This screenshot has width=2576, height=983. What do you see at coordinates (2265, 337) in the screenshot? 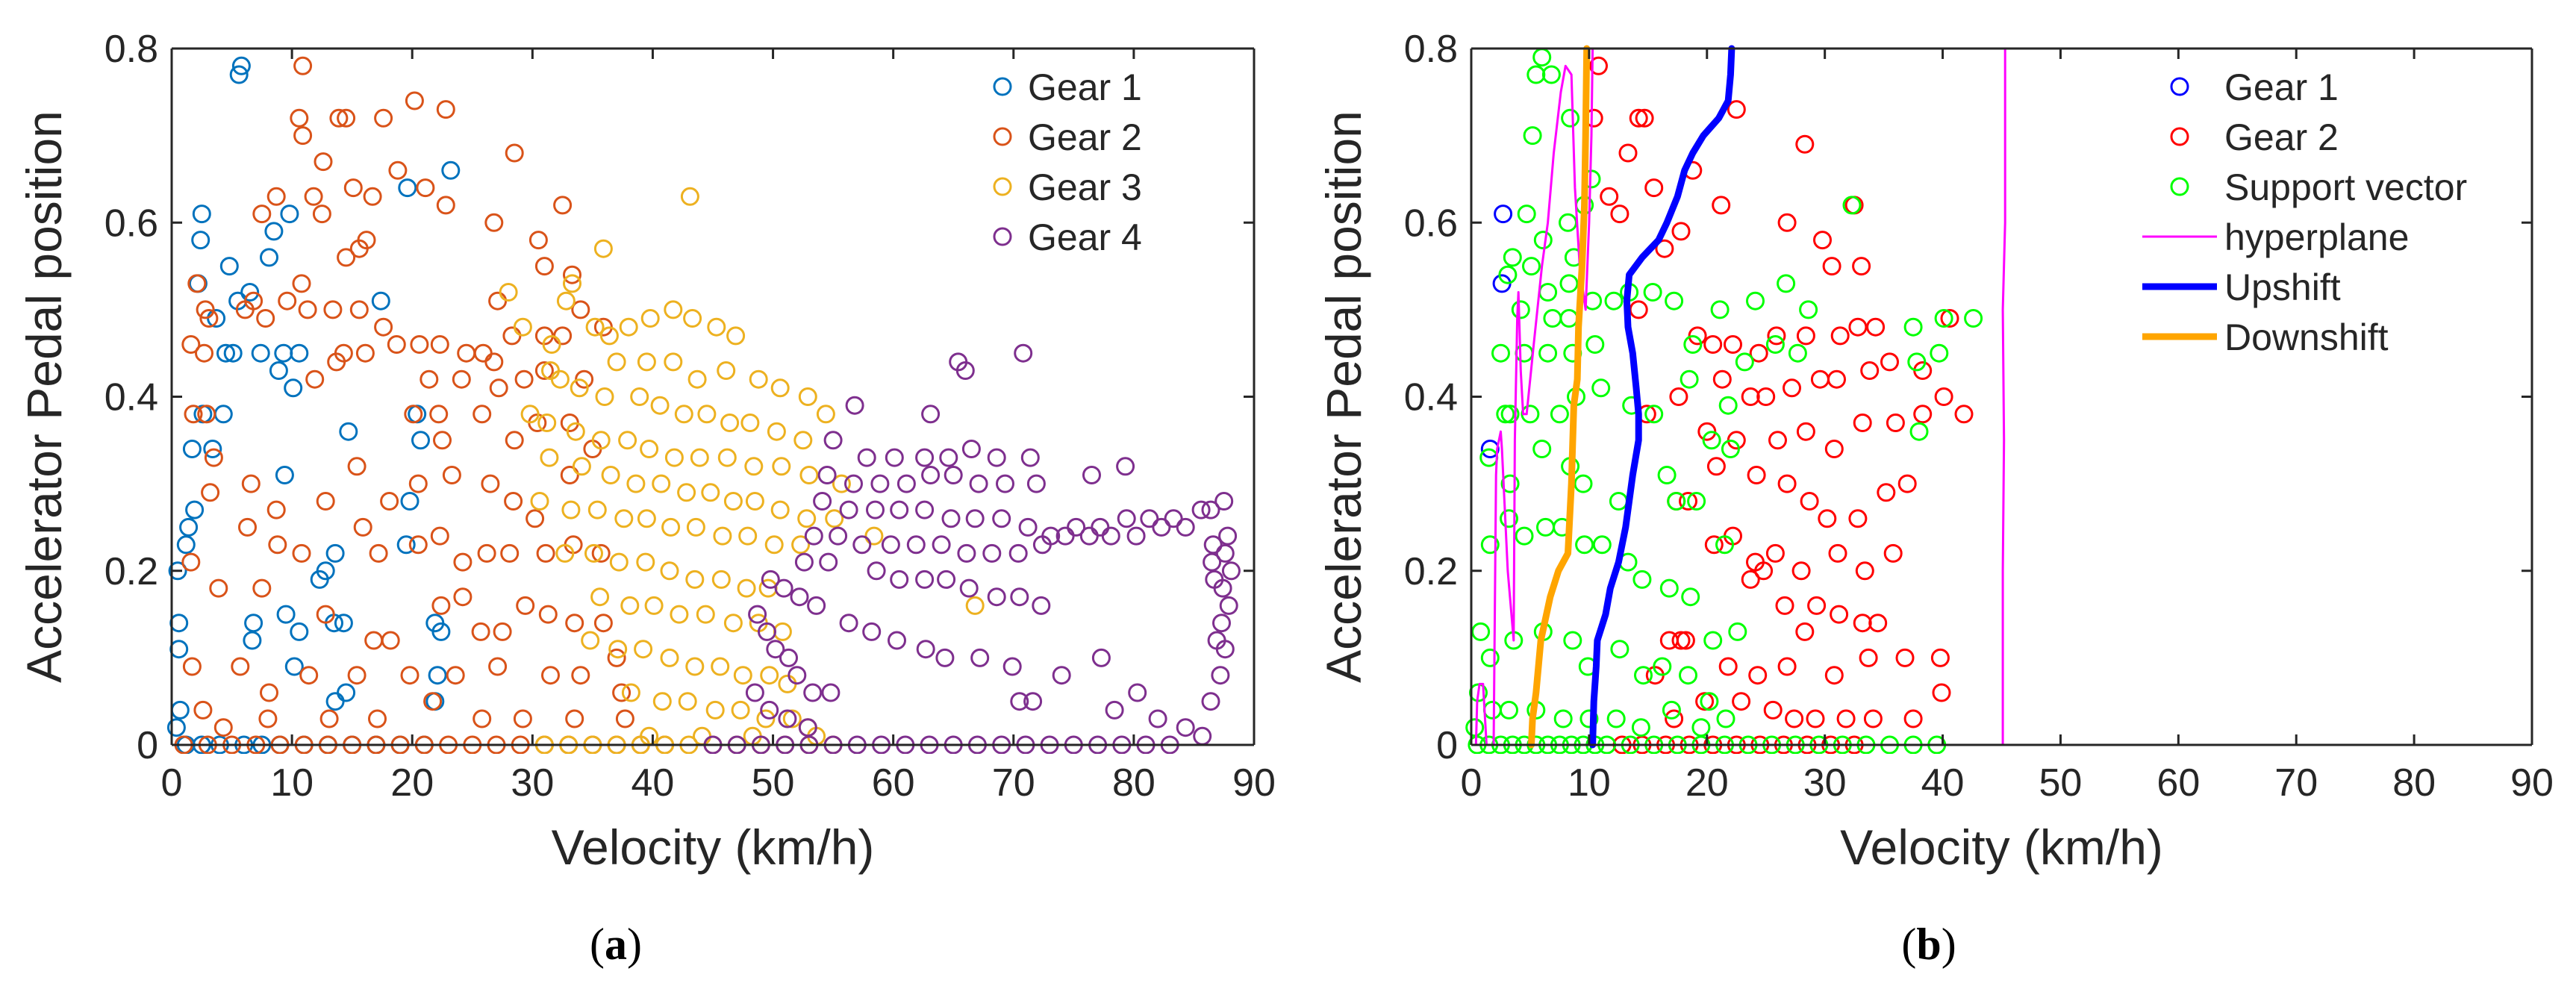
I see `legend-entry: Downshift` at bounding box center [2265, 337].